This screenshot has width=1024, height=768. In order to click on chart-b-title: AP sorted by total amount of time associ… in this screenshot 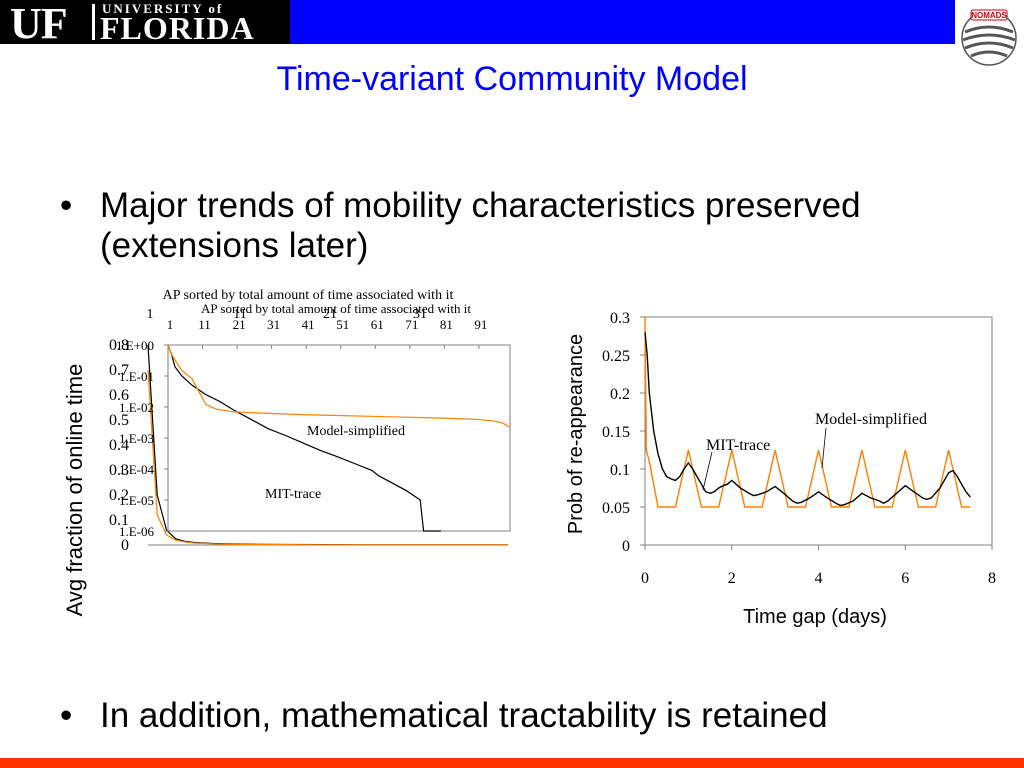, I will do `click(336, 308)`.